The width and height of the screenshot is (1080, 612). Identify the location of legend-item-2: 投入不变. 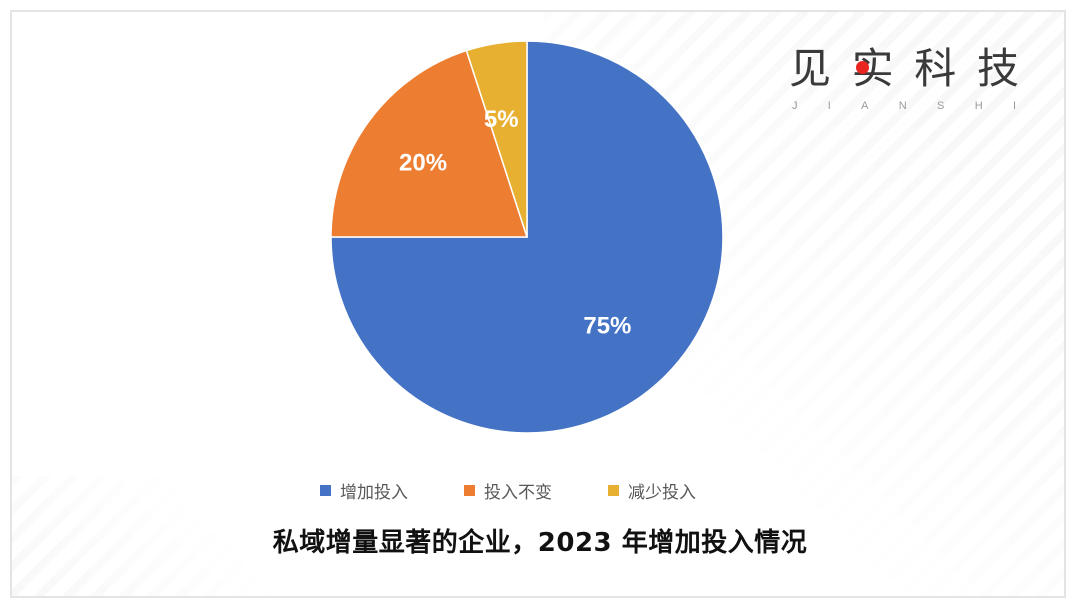
(508, 490).